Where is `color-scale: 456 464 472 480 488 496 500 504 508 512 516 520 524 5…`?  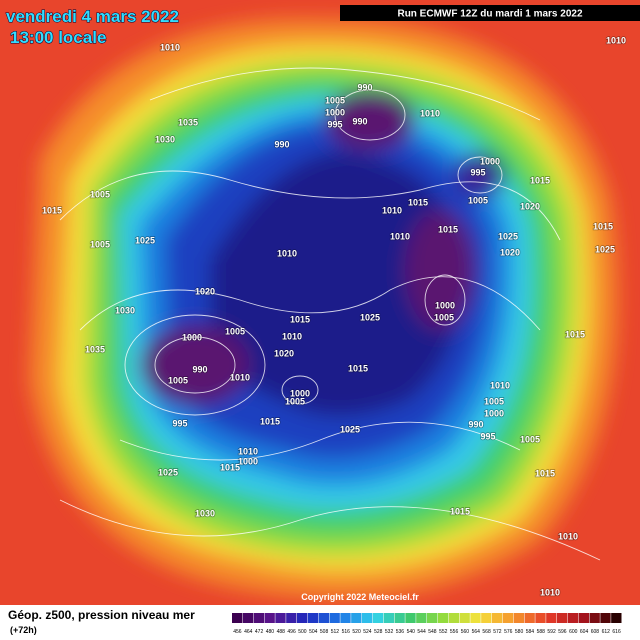
color-scale: 456 464 472 480 488 496 500 504 508 512 516 520 524 5… is located at coordinates (427, 624).